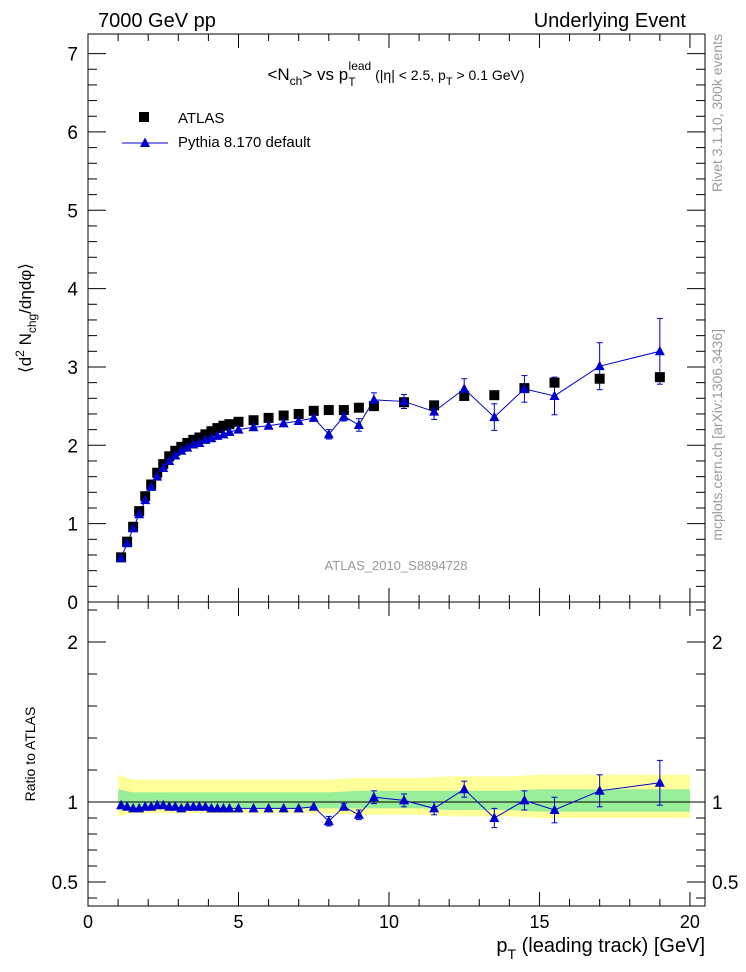 The image size is (746, 972). I want to click on title-part-a: <N, so click(278, 74).